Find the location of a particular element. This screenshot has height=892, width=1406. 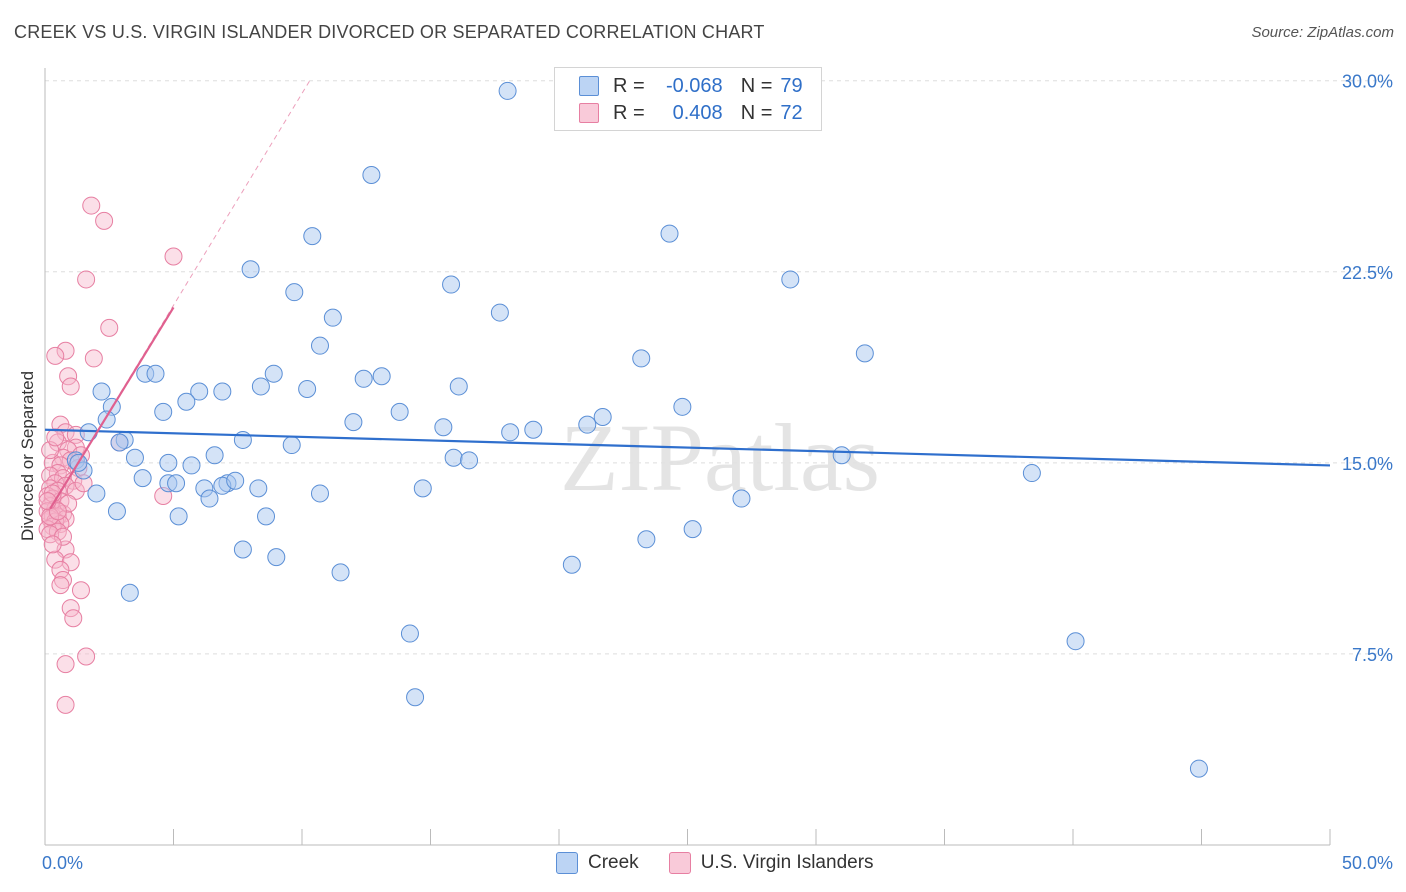

creek-swatch is located at coordinates (589, 86).